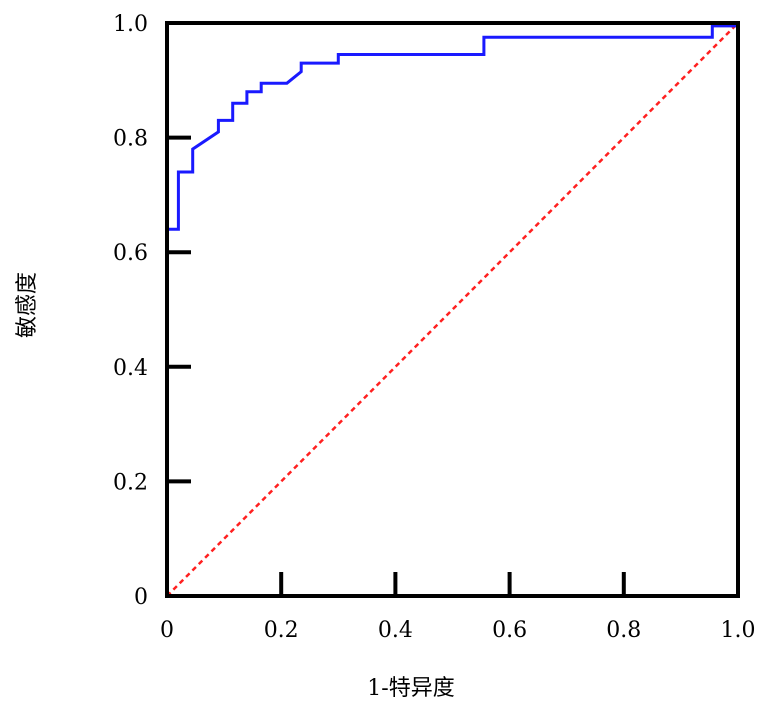  I want to click on x-tick-label: 0.6, so click(509, 630).